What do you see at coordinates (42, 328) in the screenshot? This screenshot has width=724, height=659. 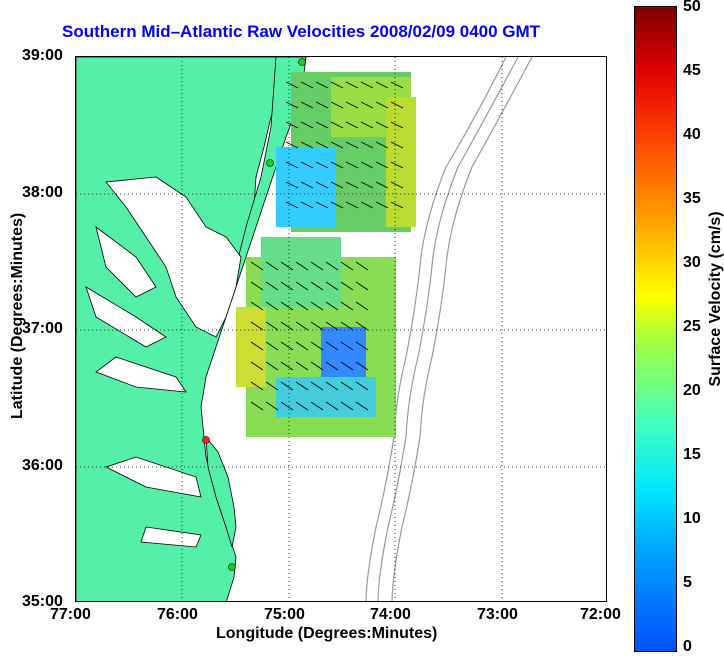 I see `y-tick-label: 37:00` at bounding box center [42, 328].